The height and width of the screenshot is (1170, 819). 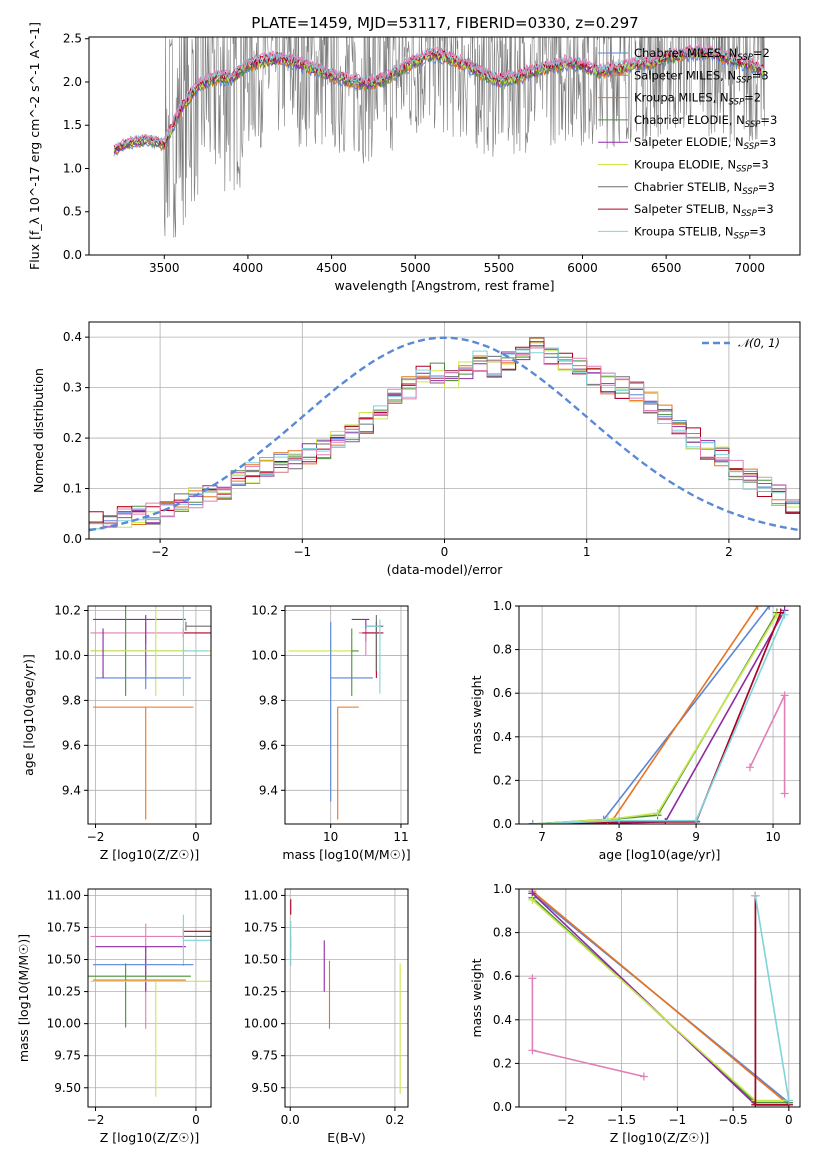 What do you see at coordinates (261, 992) in the screenshot?
I see `y-tick-label: 10.25` at bounding box center [261, 992].